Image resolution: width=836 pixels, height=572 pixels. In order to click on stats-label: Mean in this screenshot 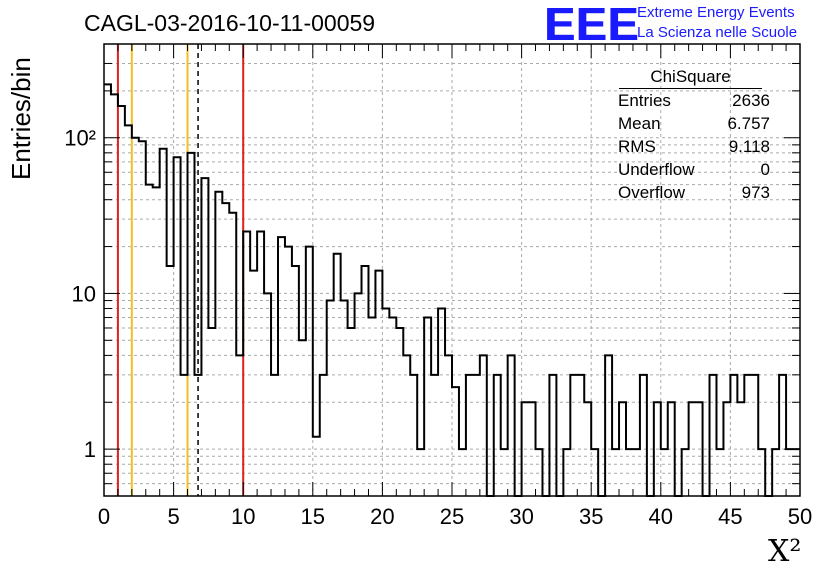, I will do `click(639, 123)`.